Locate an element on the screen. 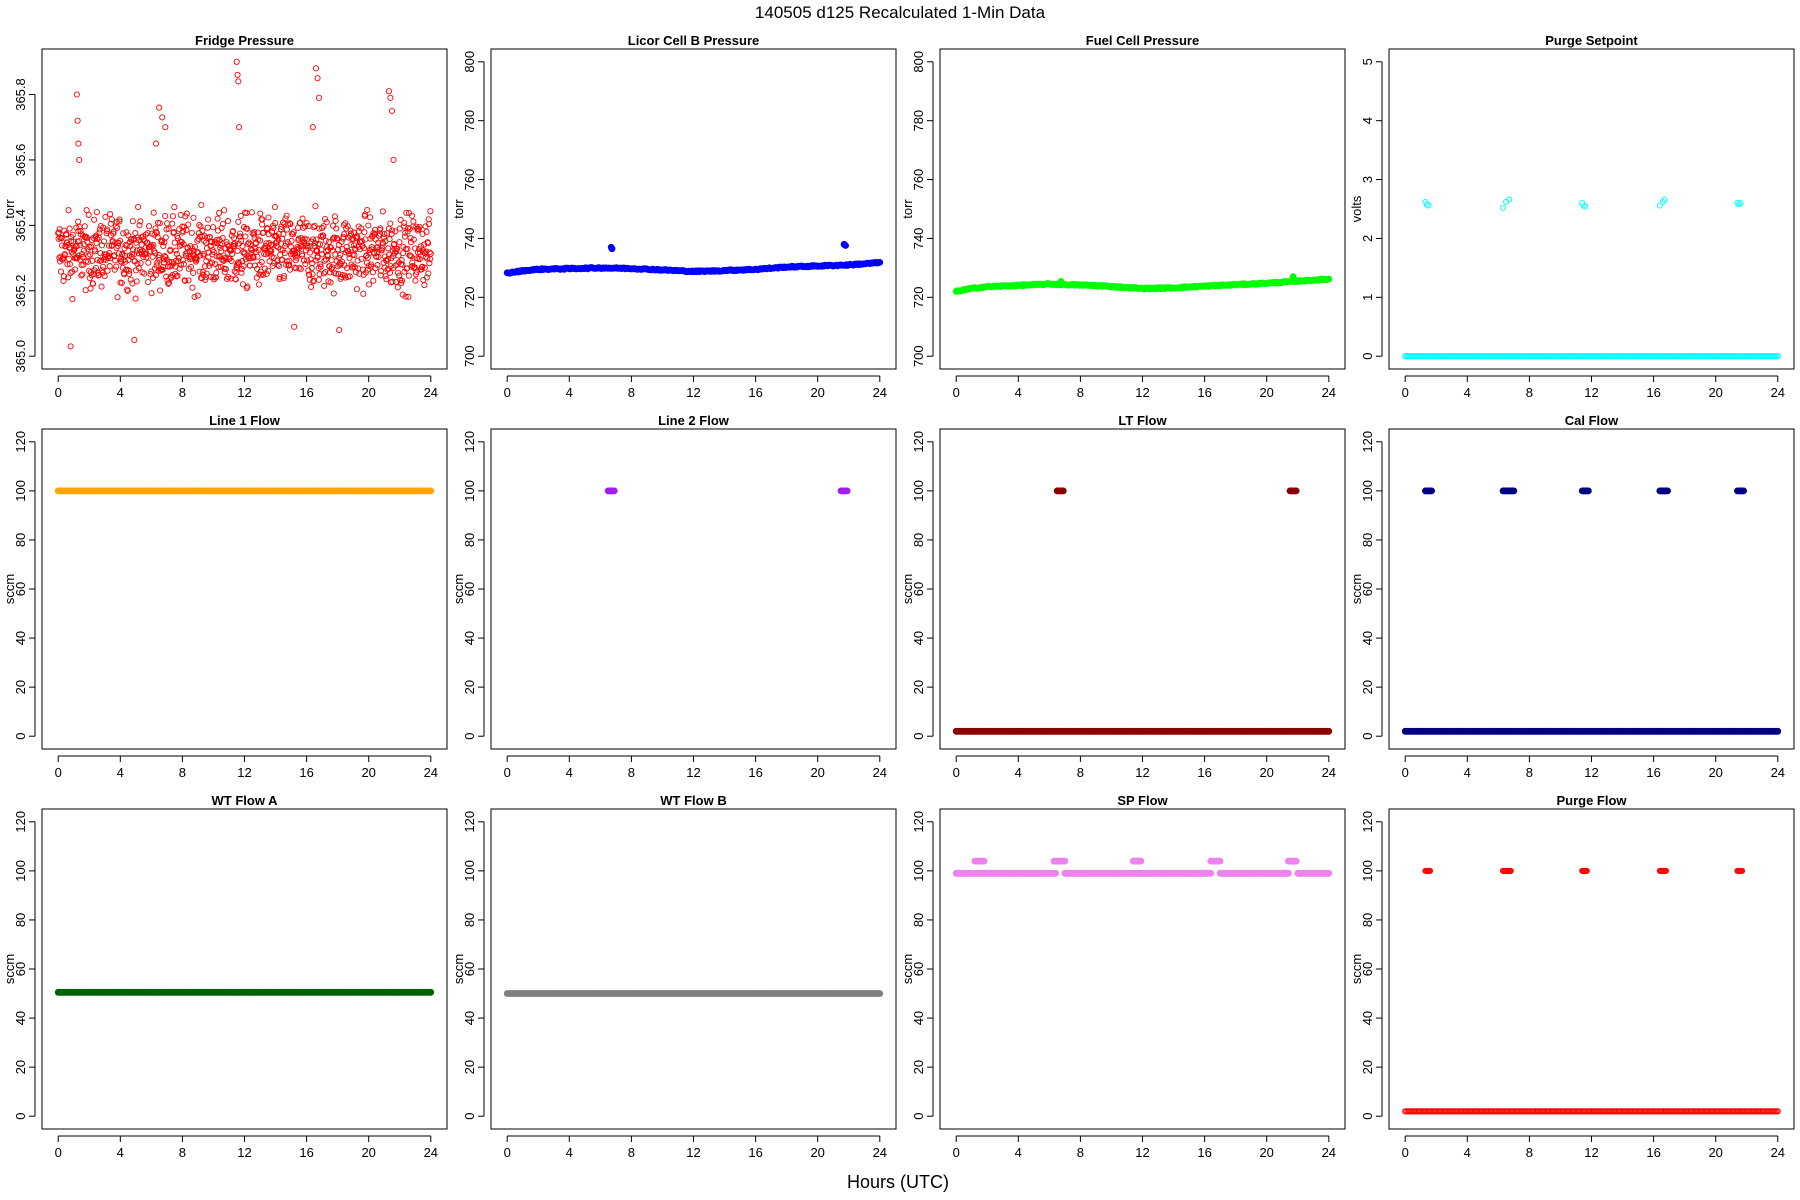  y-axis-label: torr is located at coordinates (907, 209).